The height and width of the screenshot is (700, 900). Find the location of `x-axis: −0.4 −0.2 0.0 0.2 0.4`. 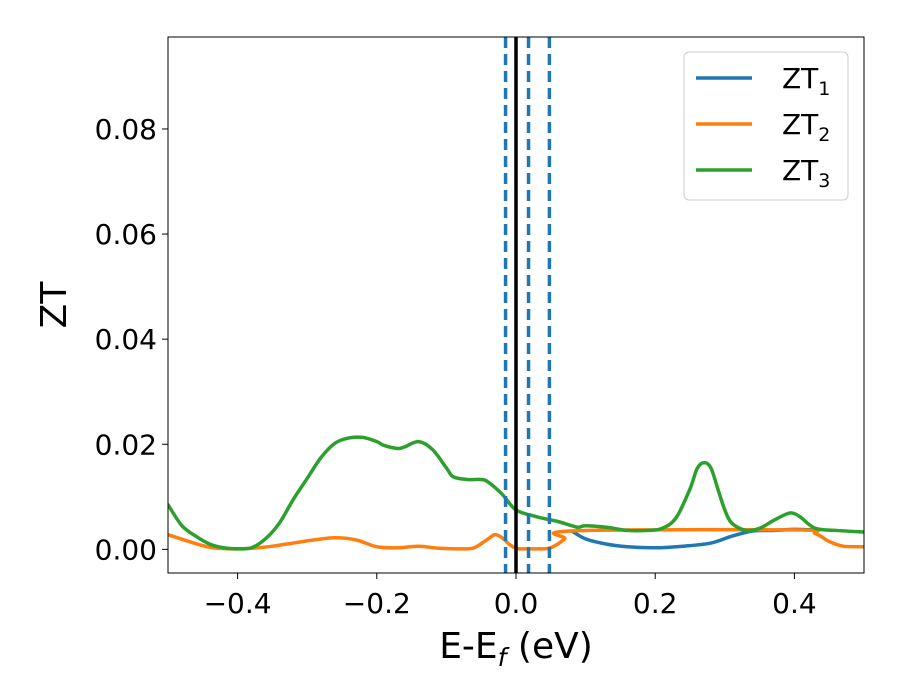

x-axis: −0.4 −0.2 0.0 0.2 0.4 is located at coordinates (510, 596).